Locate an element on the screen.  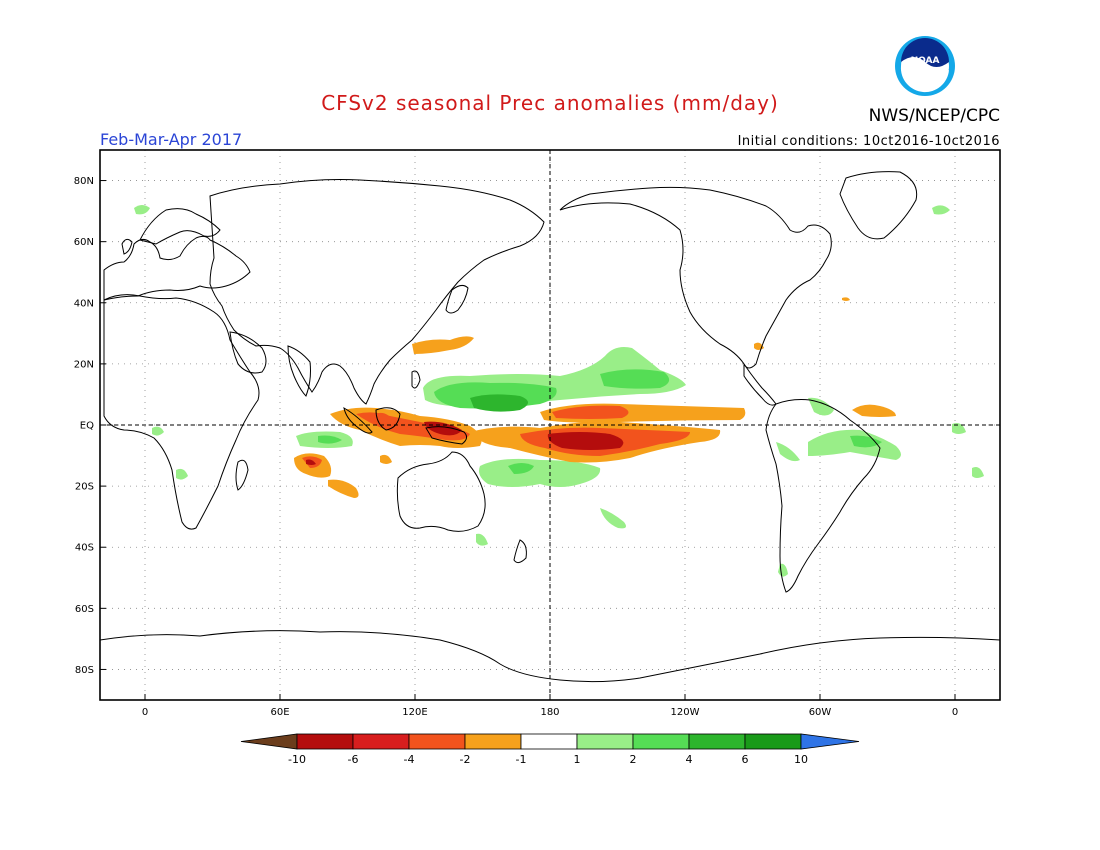
coastline-north-america is located at coordinates (695, 277).